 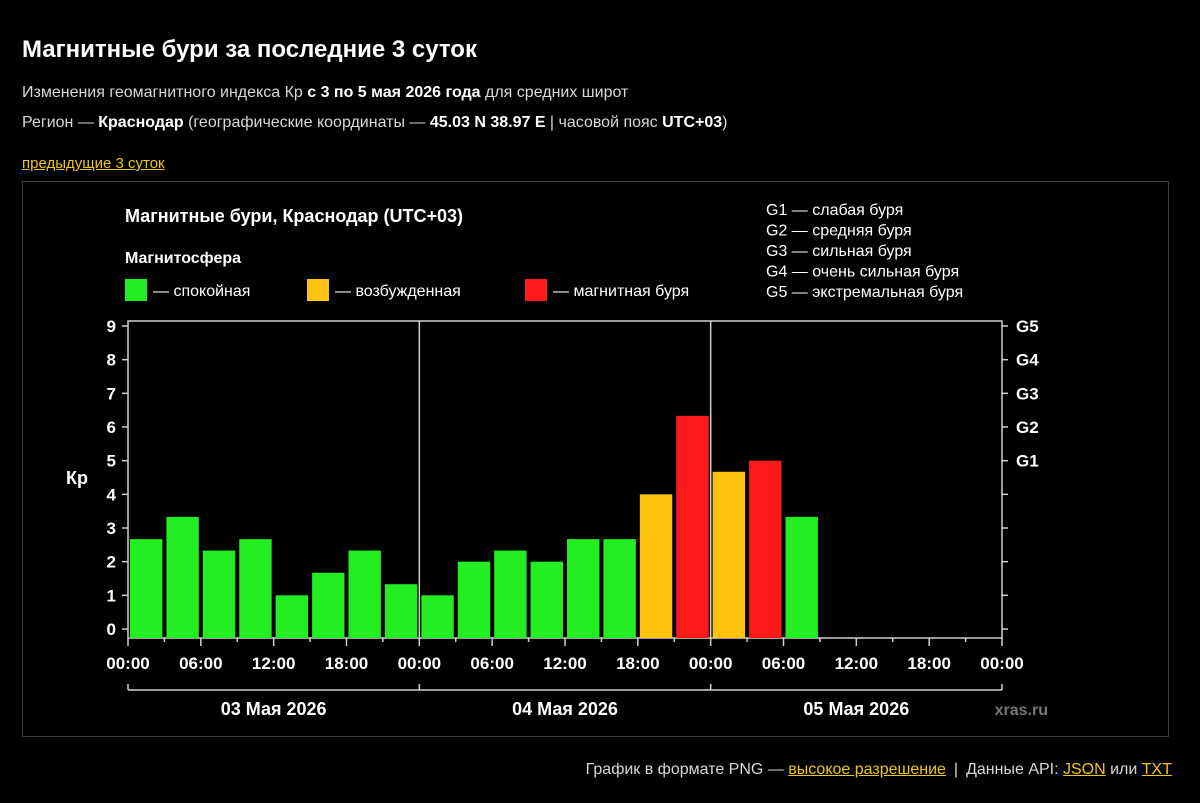 What do you see at coordinates (77, 478) in the screenshot?
I see `y-axis-label: Кр` at bounding box center [77, 478].